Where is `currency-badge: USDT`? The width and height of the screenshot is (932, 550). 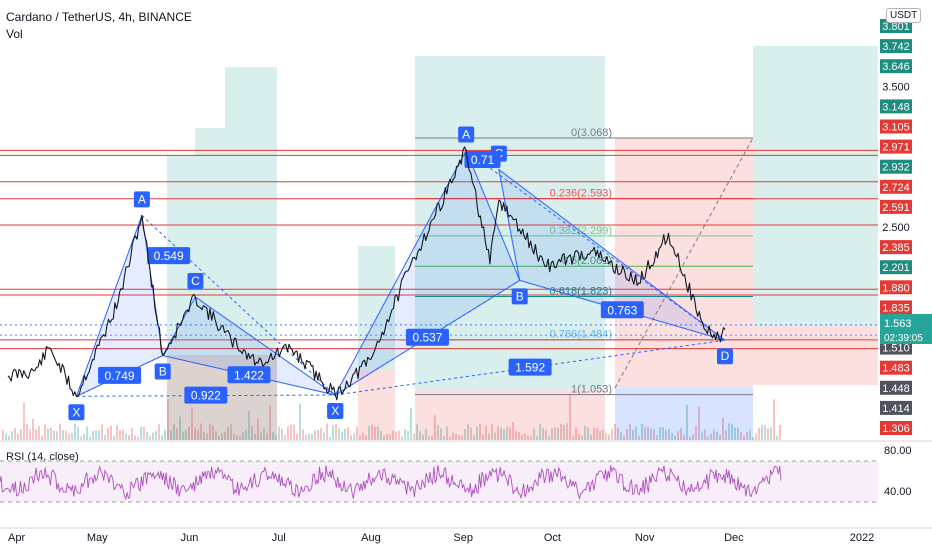 currency-badge: USDT is located at coordinates (904, 15).